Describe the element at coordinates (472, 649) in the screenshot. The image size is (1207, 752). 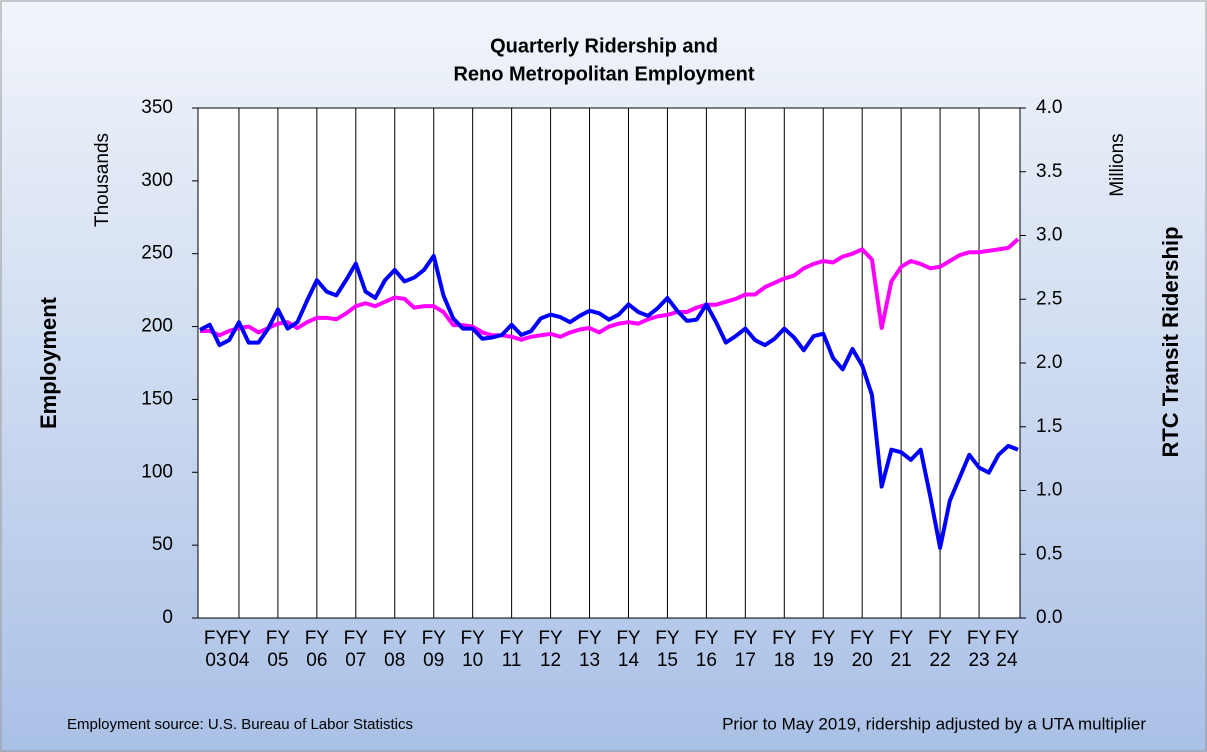
I see `x-tick-label: FY 10` at that location.